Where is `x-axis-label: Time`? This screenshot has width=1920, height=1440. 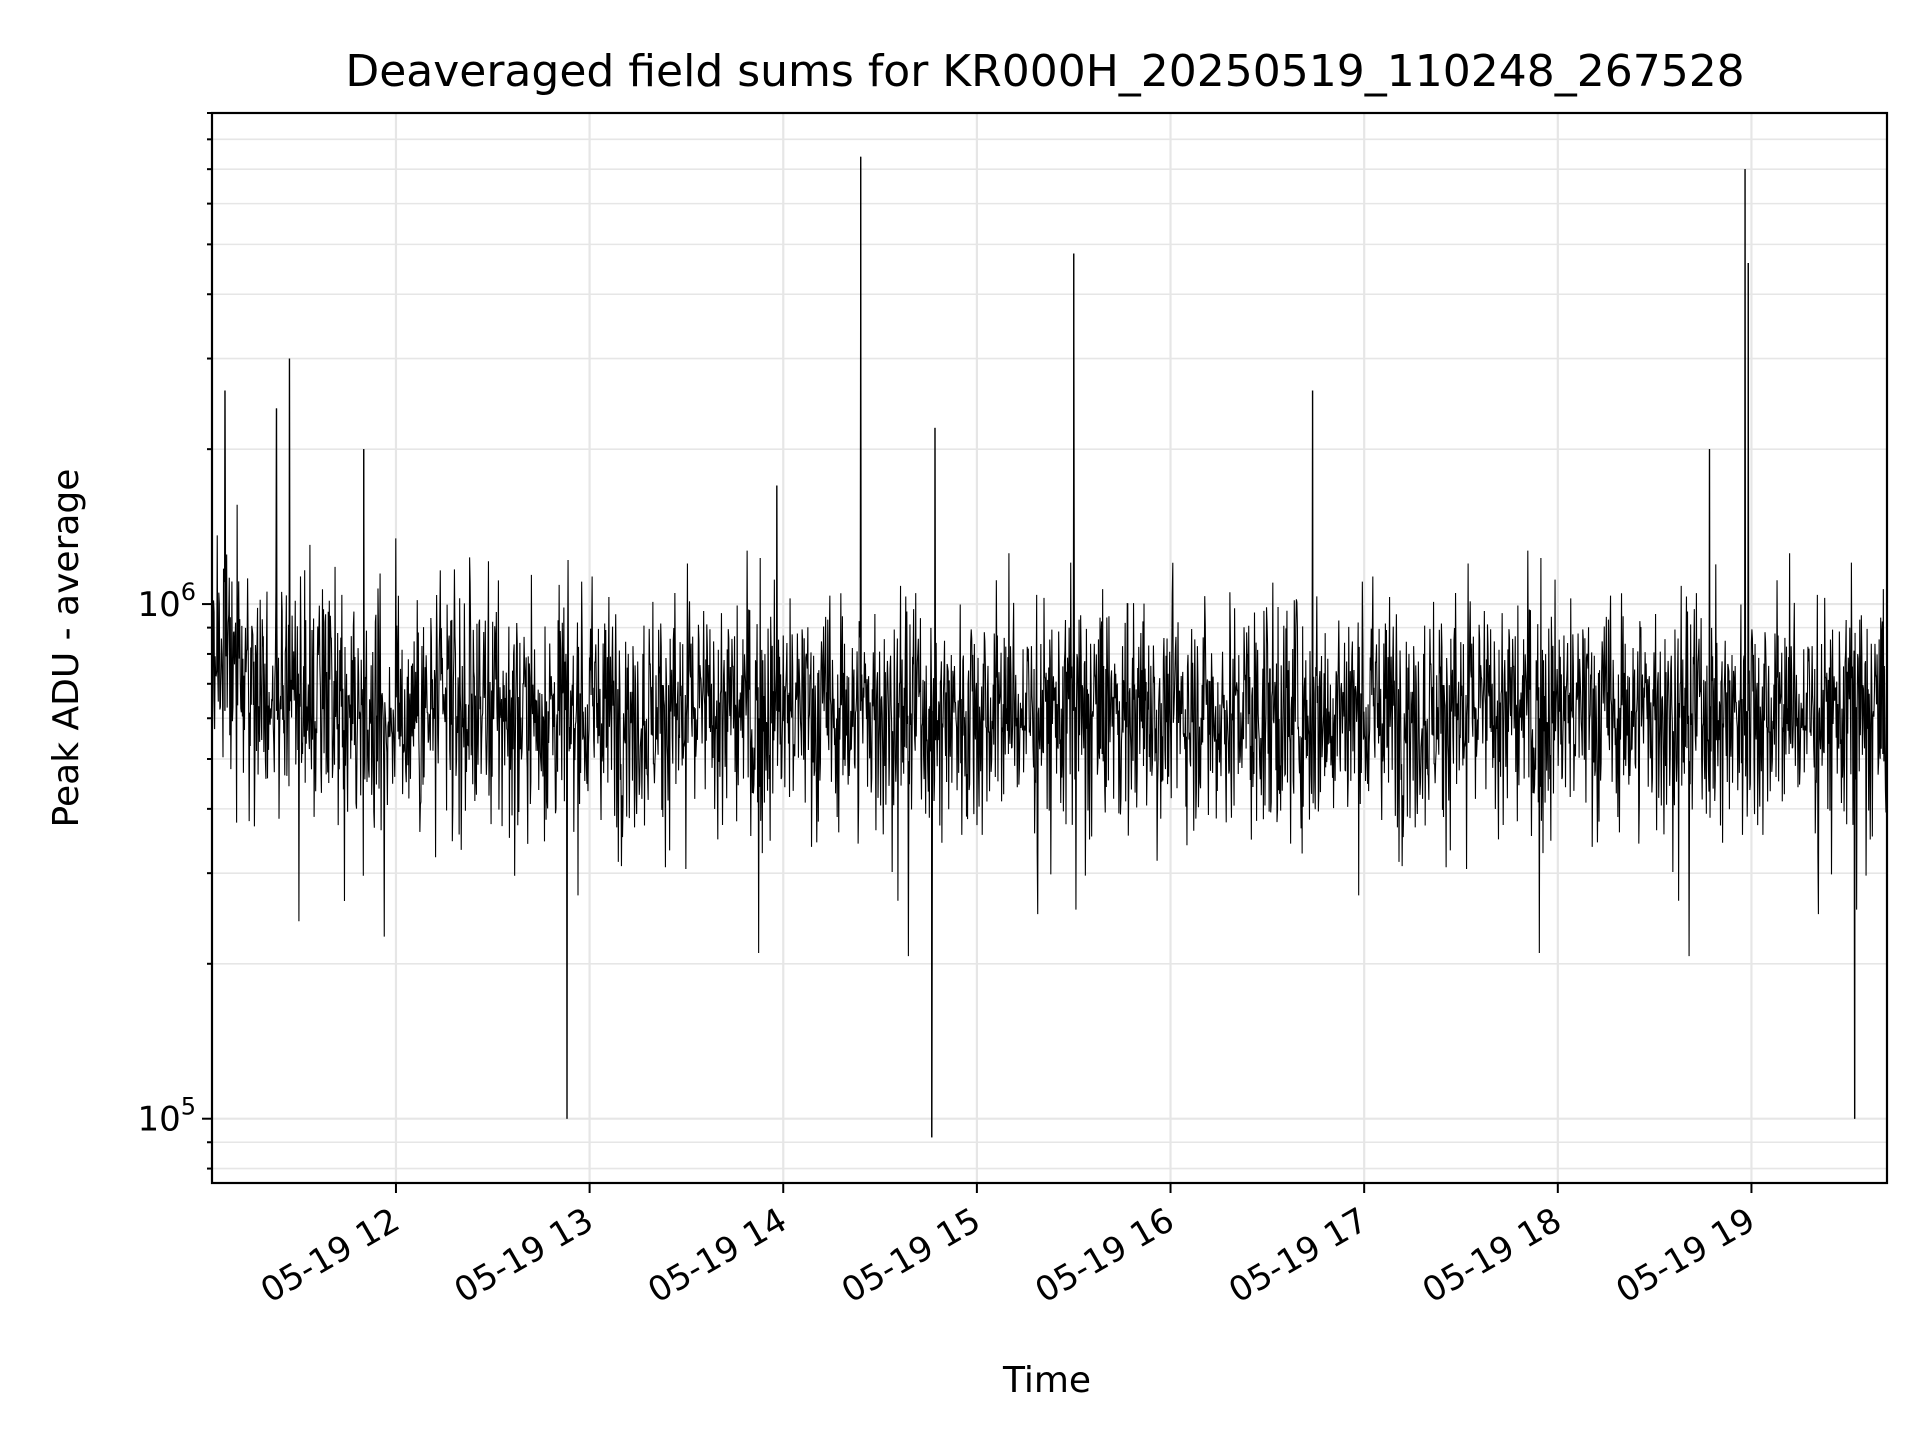 x-axis-label: Time is located at coordinates (1046, 1380).